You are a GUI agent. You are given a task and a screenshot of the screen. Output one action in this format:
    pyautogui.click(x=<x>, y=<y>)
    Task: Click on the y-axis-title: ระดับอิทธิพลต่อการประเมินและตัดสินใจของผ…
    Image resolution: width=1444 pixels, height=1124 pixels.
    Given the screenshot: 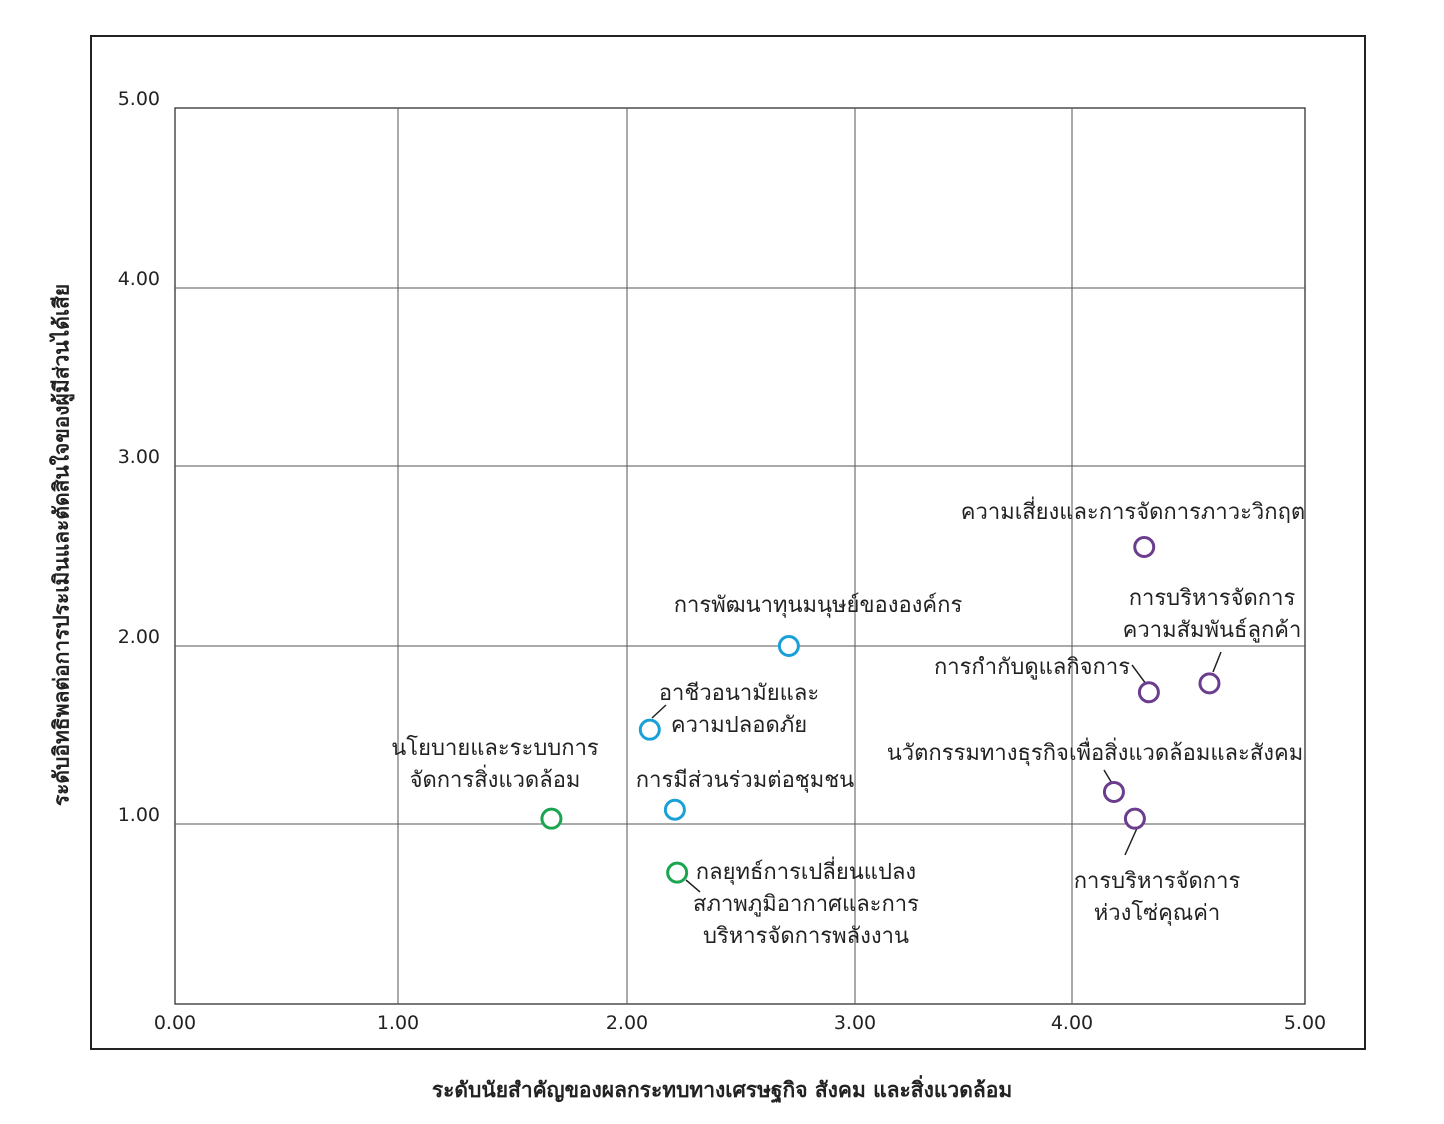 What is the action you would take?
    pyautogui.click(x=61, y=545)
    